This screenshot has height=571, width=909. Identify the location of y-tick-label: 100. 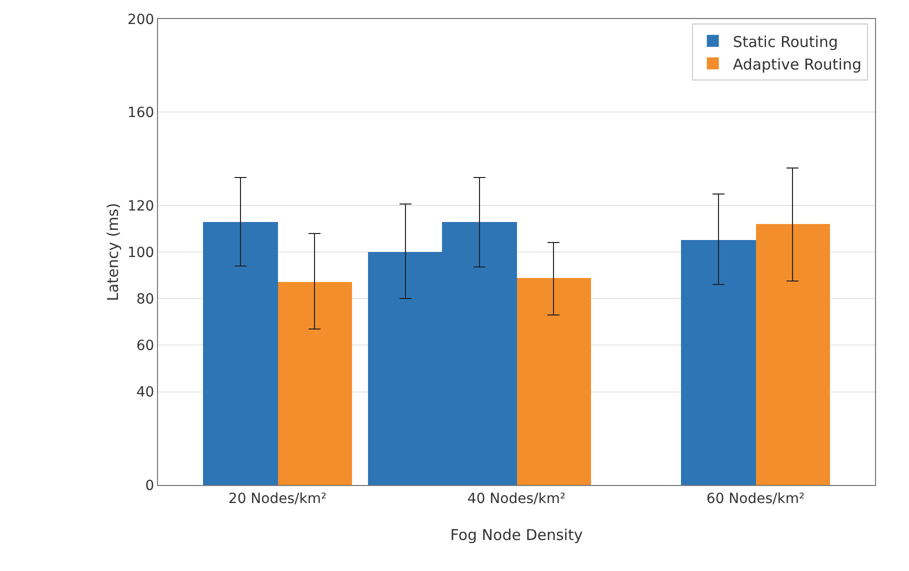
(140, 252).